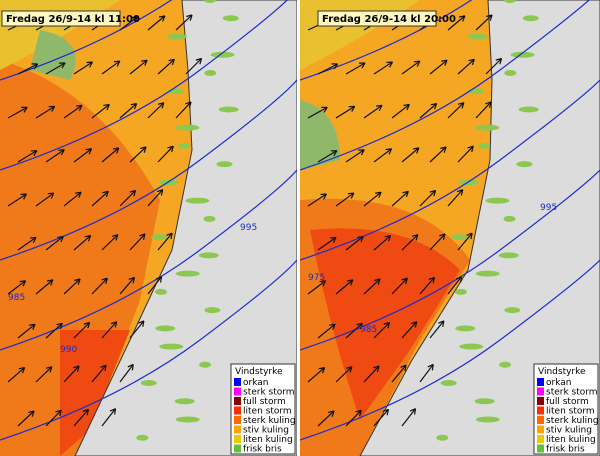 The width and height of the screenshot is (600, 456). Describe the element at coordinates (16, 298) in the screenshot. I see `isobar-label: 985` at that location.